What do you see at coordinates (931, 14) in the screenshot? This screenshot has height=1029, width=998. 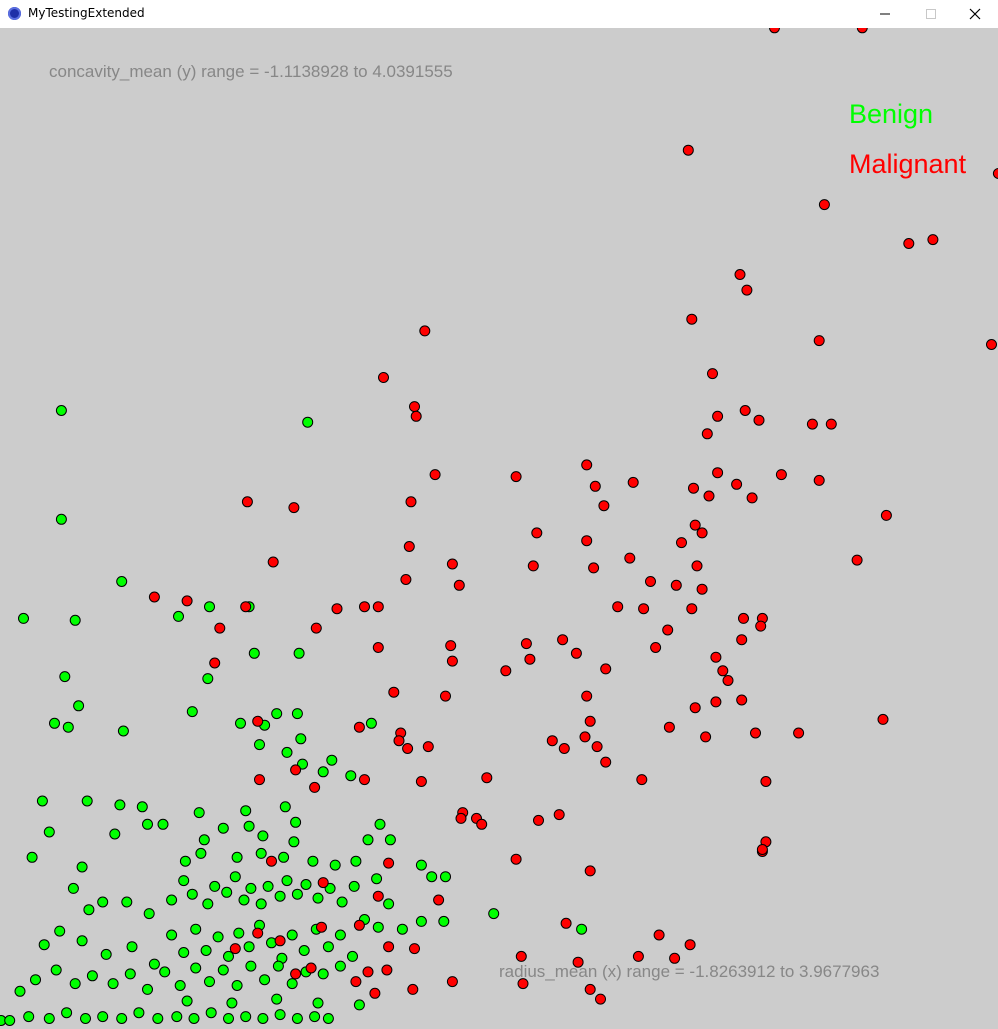 I see `maximize-button` at bounding box center [931, 14].